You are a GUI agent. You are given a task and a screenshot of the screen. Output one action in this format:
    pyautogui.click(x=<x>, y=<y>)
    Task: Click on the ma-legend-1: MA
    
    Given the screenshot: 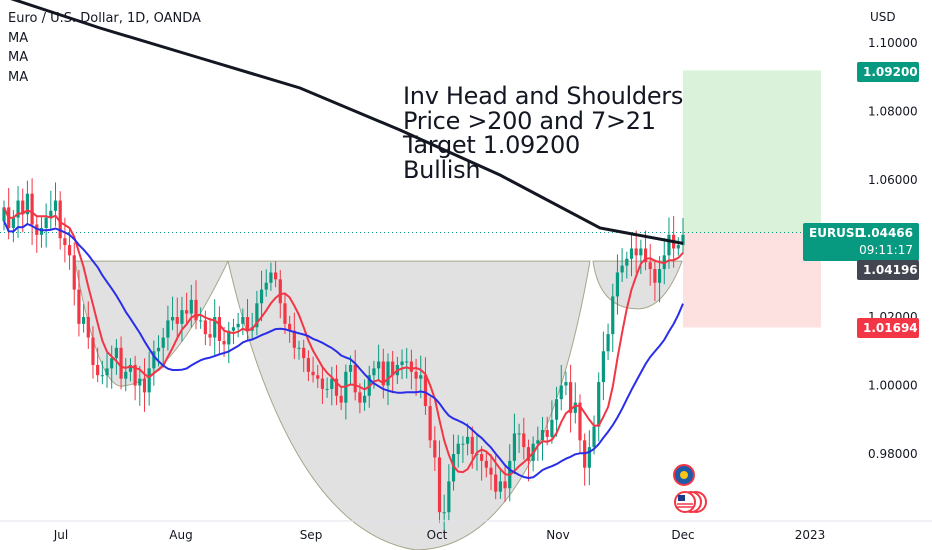 What is the action you would take?
    pyautogui.click(x=18, y=38)
    